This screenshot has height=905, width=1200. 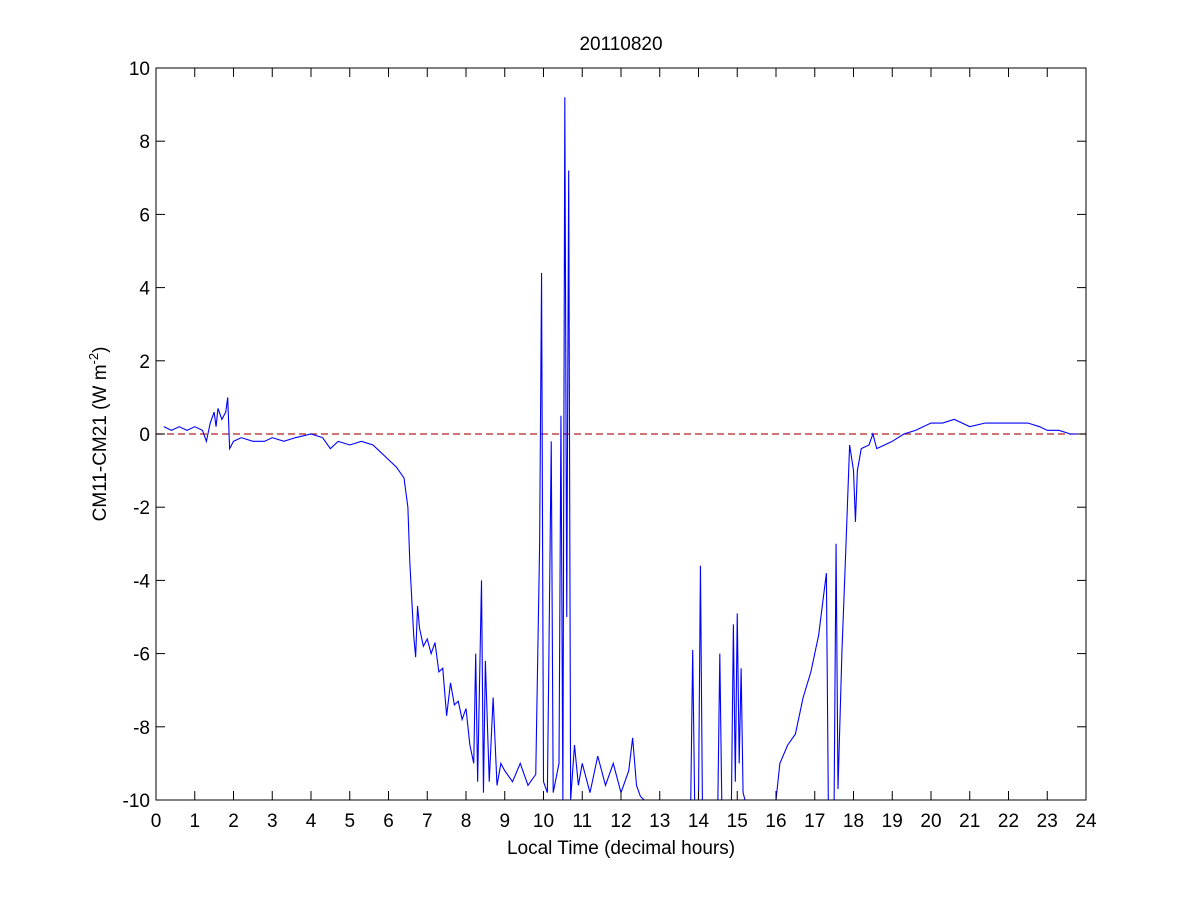 I want to click on y-tick-label: 10, so click(x=139, y=69).